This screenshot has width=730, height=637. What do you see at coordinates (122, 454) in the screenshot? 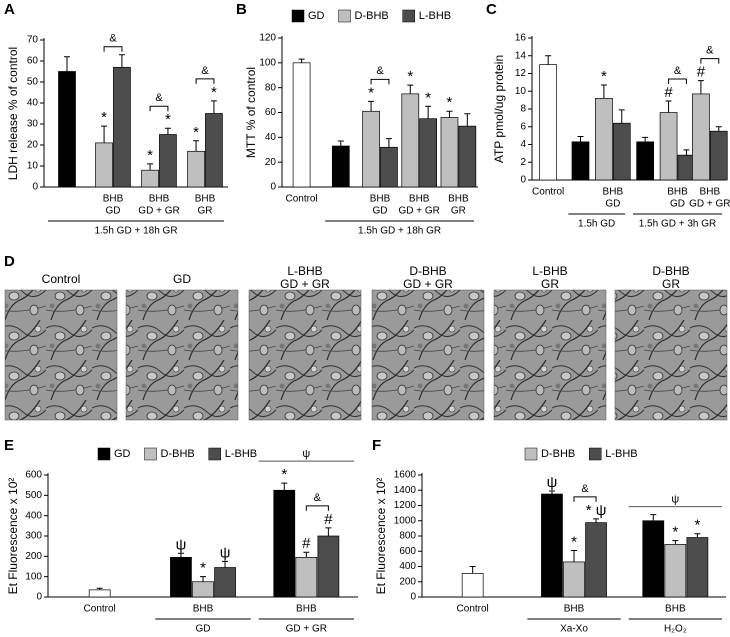
I see `legend-label: GD` at bounding box center [122, 454].